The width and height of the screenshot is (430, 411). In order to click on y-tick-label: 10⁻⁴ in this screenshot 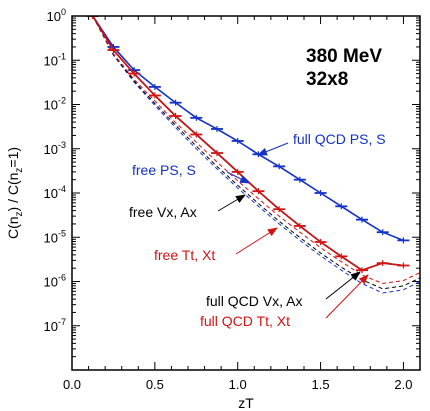, I will do `click(55, 192)`.